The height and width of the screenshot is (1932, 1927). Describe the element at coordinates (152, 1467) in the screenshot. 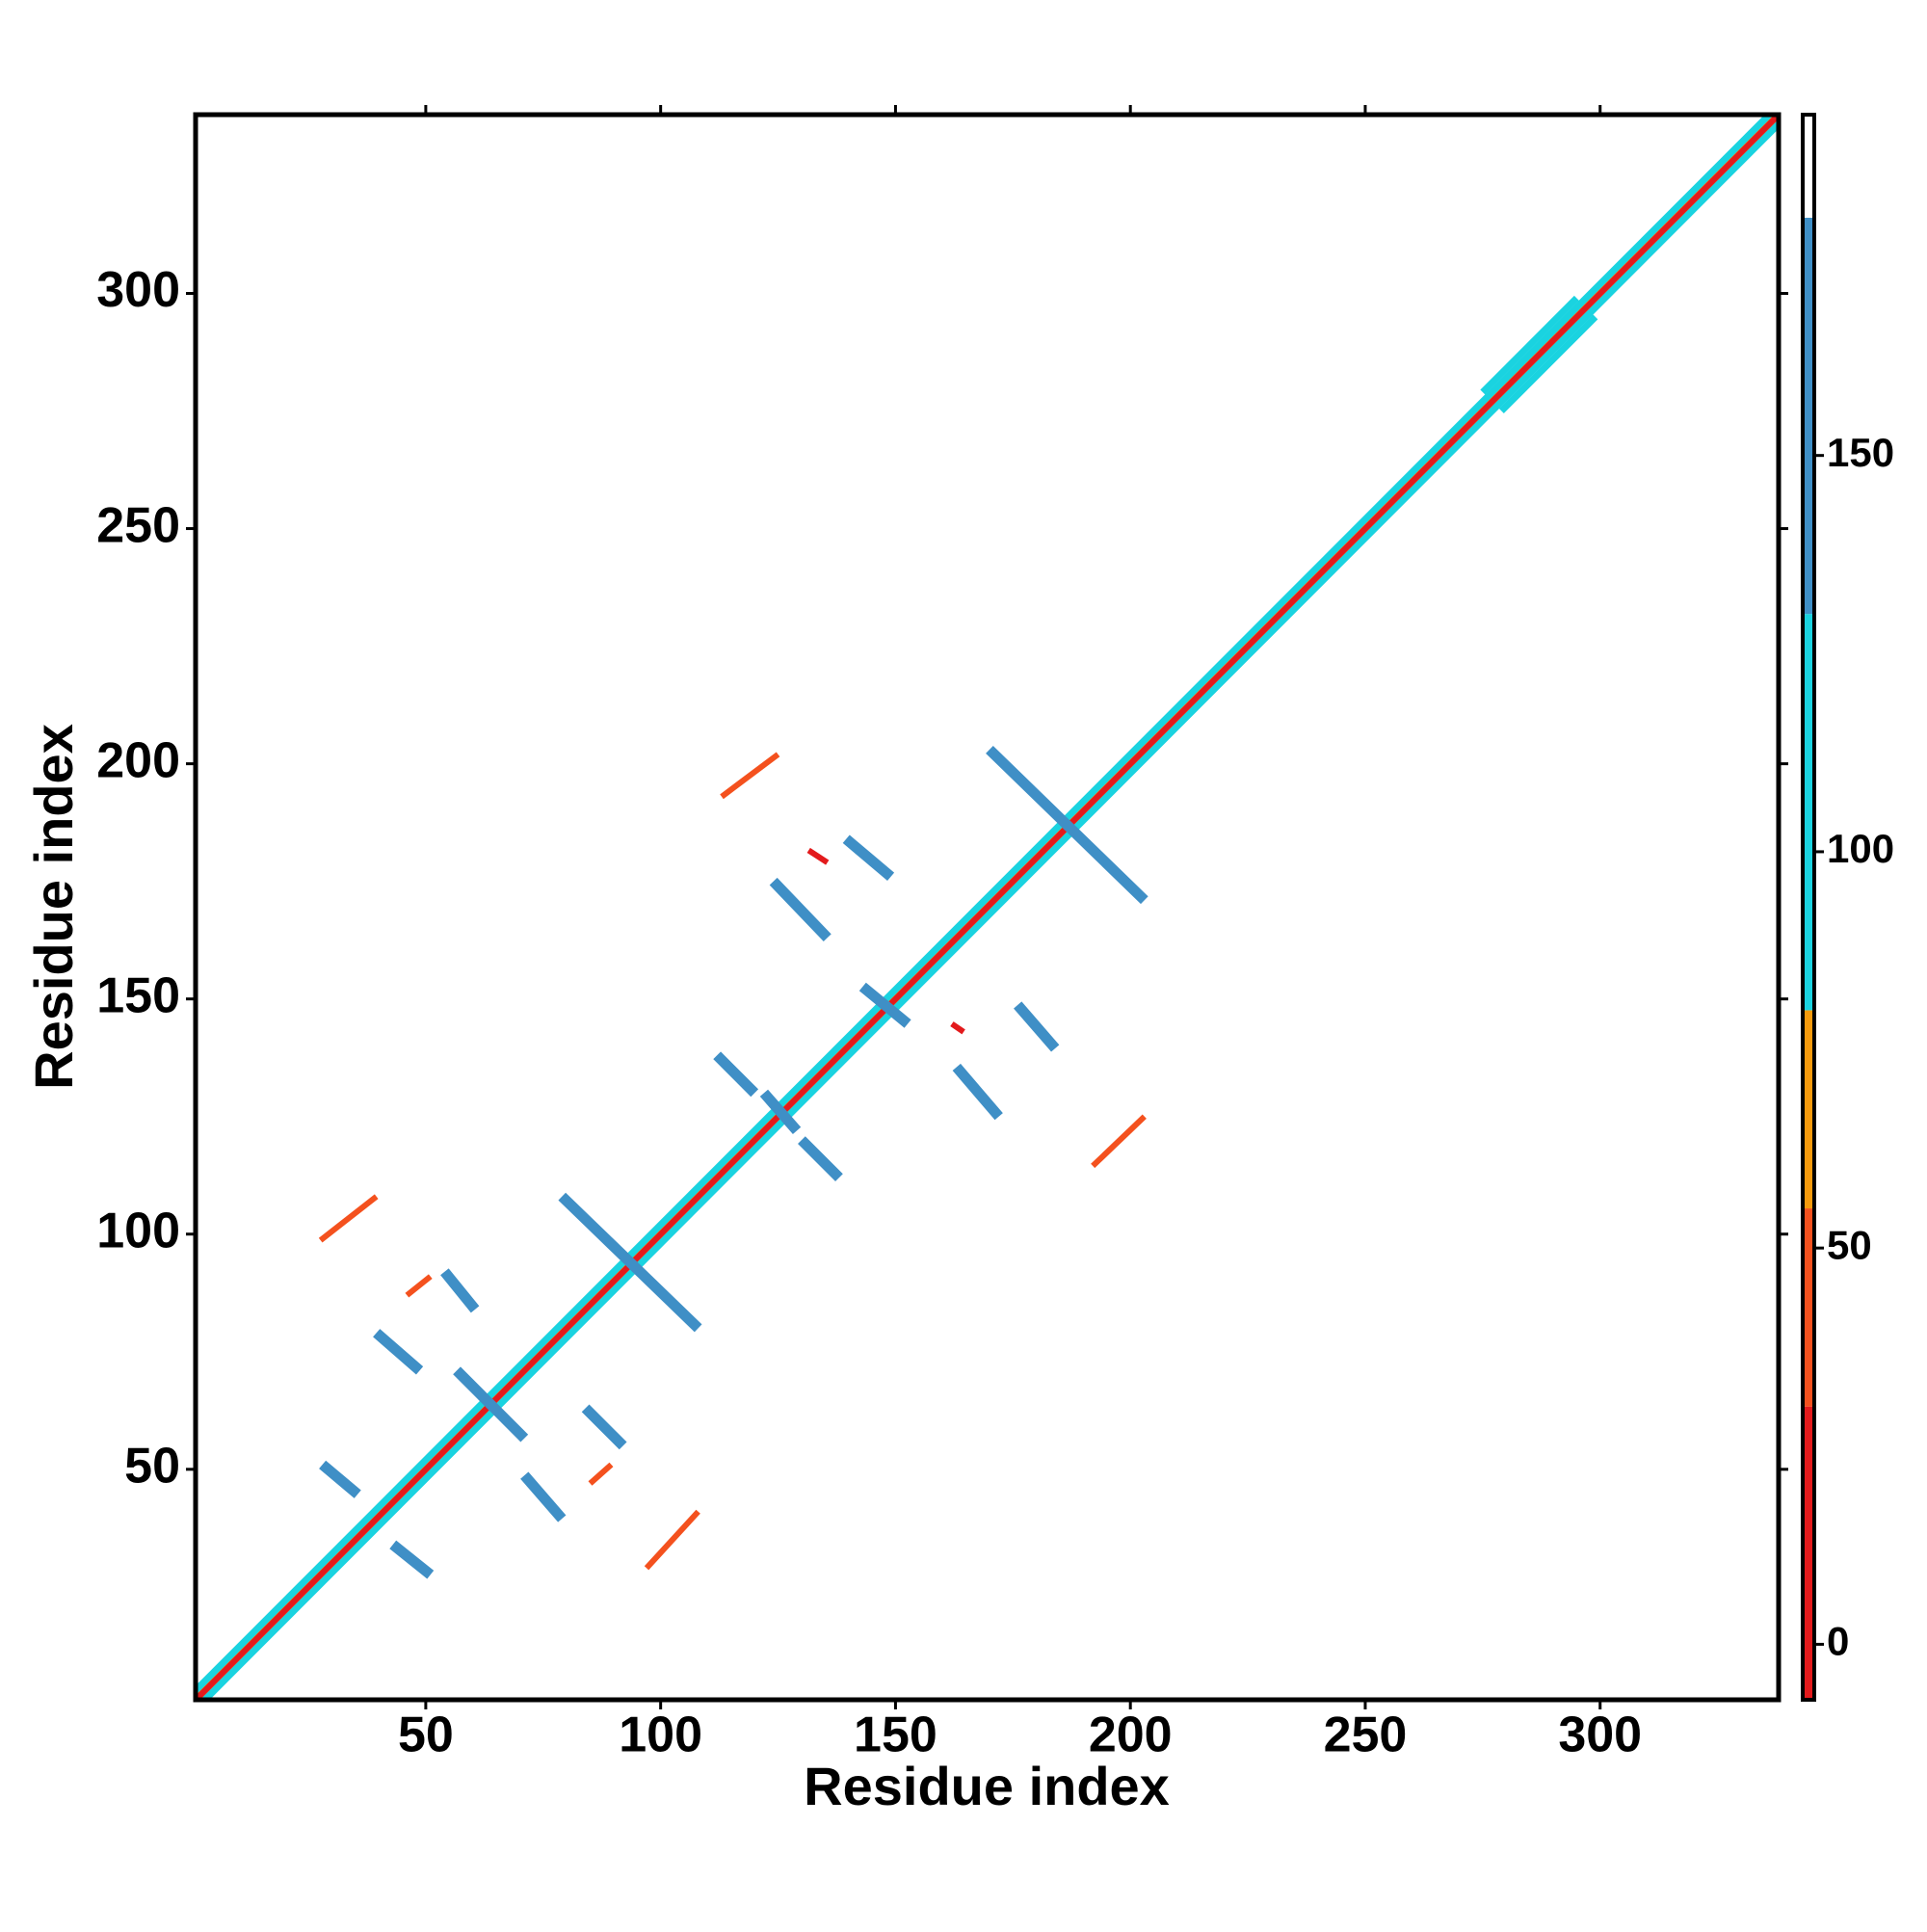

I see `y-tick-label: 50` at that location.